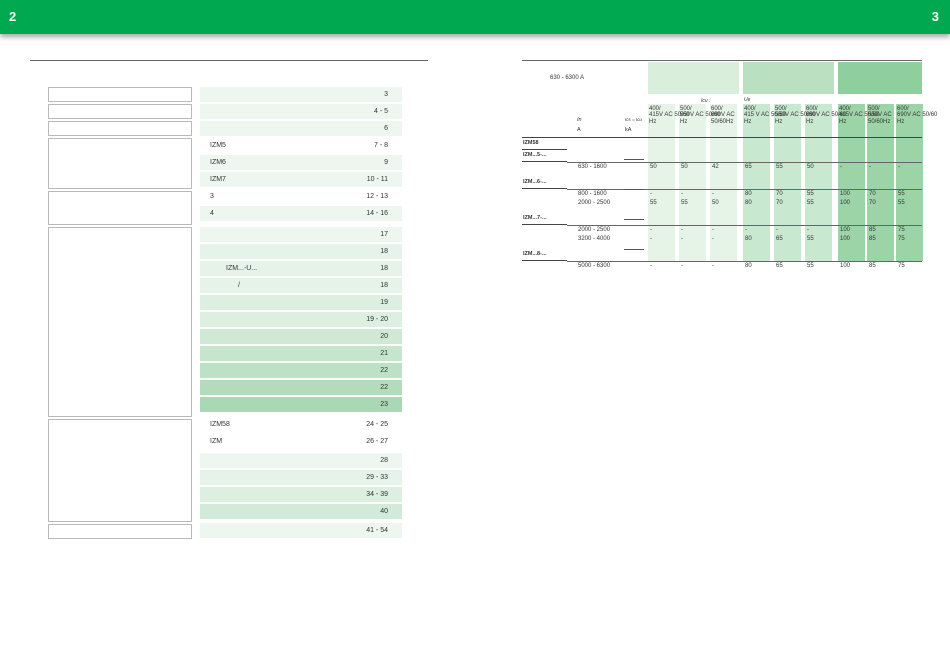 The height and width of the screenshot is (672, 950). What do you see at coordinates (13, 16) in the screenshot?
I see `page-number-left: 2` at bounding box center [13, 16].